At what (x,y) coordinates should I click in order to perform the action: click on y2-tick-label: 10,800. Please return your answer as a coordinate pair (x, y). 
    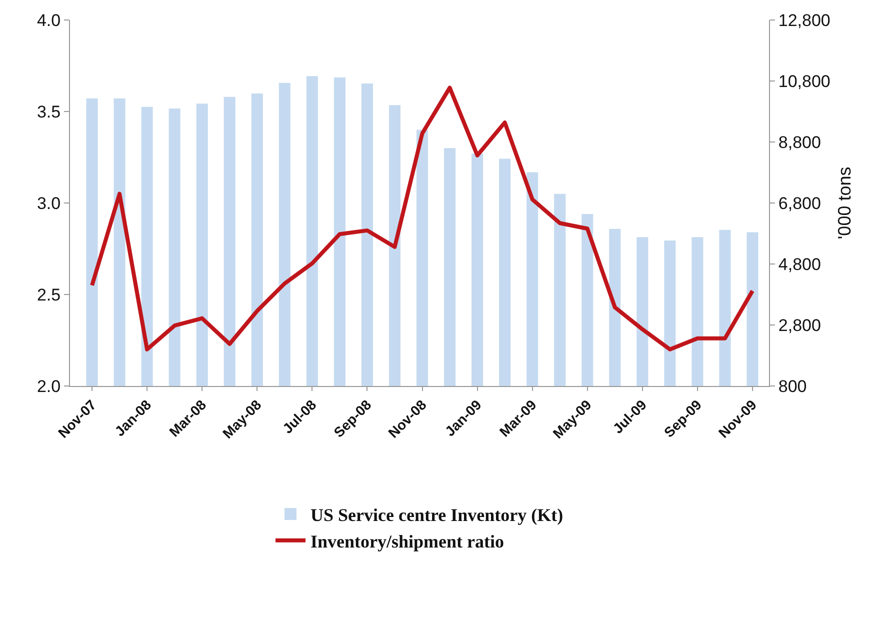
    Looking at the image, I should click on (804, 81).